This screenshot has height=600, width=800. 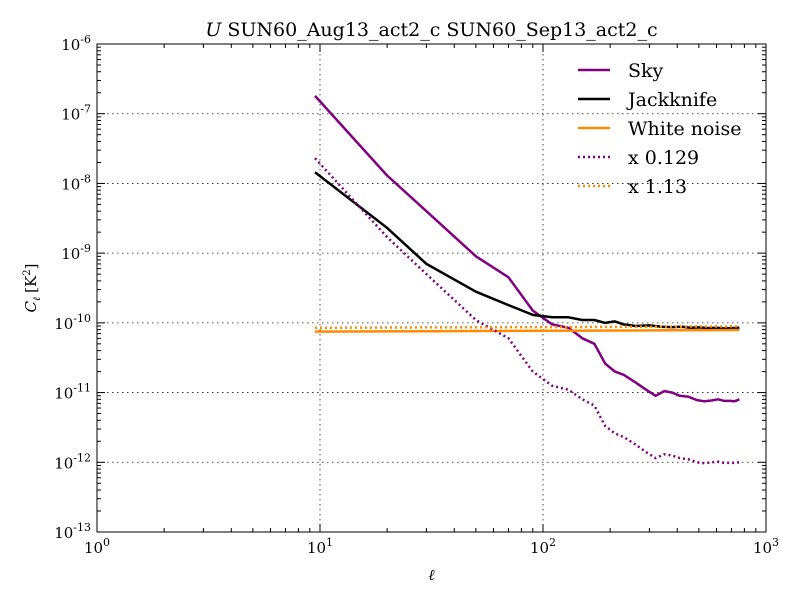 What do you see at coordinates (72, 461) in the screenshot?
I see `y-tick-label: 10⁻¹²` at bounding box center [72, 461].